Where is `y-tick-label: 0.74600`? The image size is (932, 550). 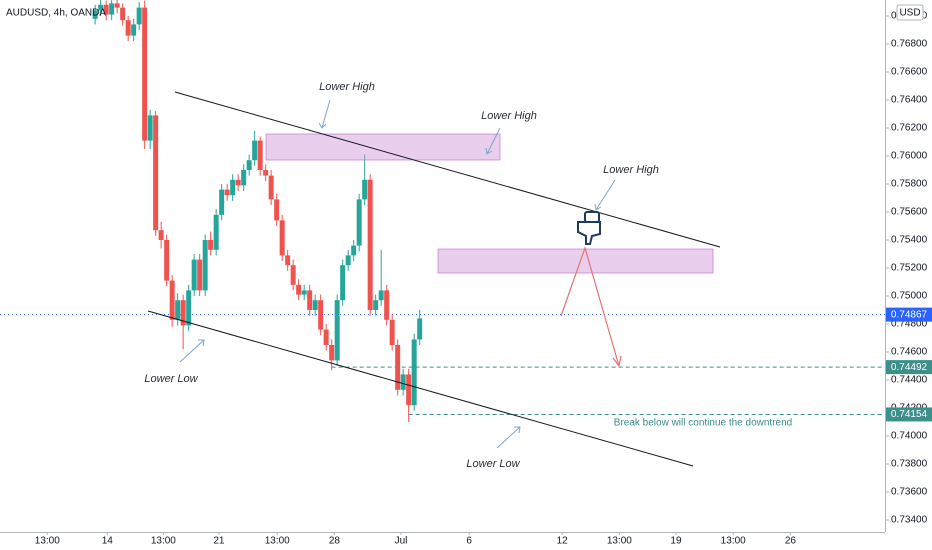
y-tick-label: 0.74600 is located at coordinates (909, 352).